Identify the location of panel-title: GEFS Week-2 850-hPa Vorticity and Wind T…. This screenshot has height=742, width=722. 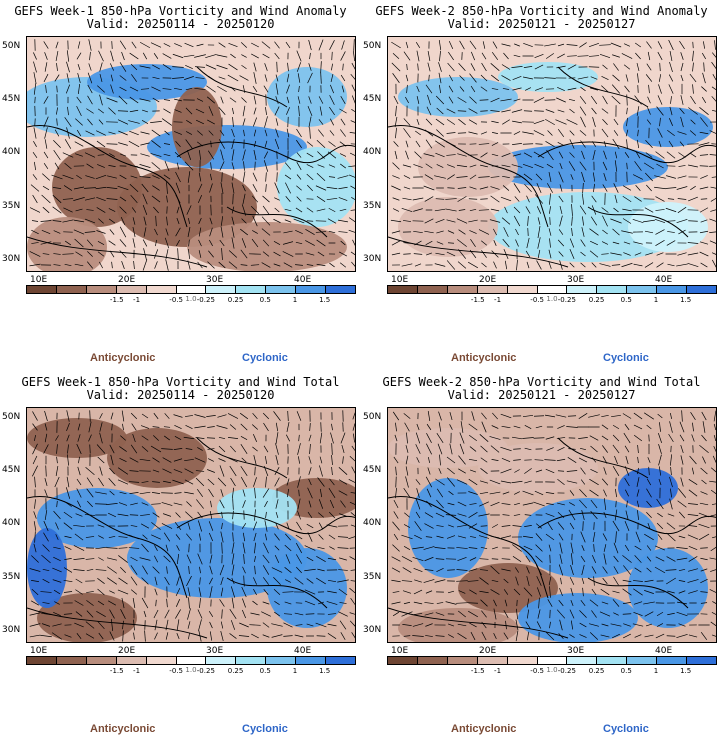
(541, 382).